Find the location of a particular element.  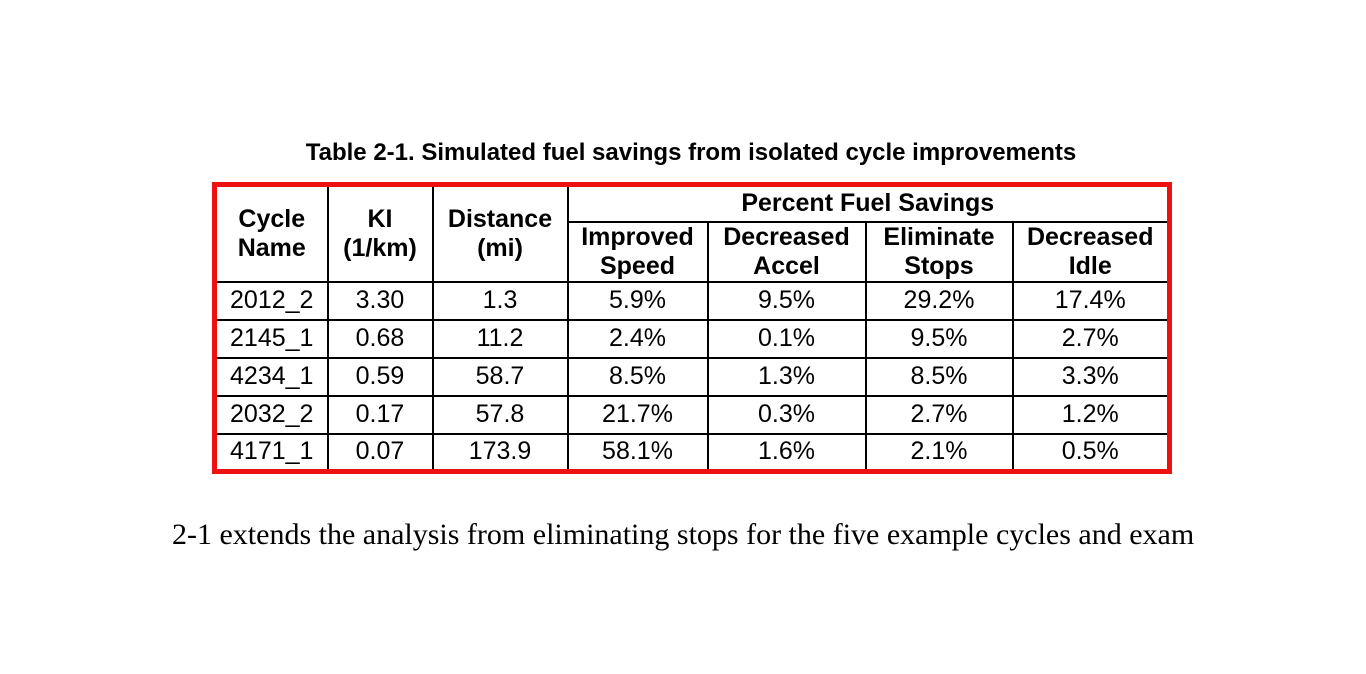

cell-cycle-name: 4234_1 is located at coordinates (271, 376).